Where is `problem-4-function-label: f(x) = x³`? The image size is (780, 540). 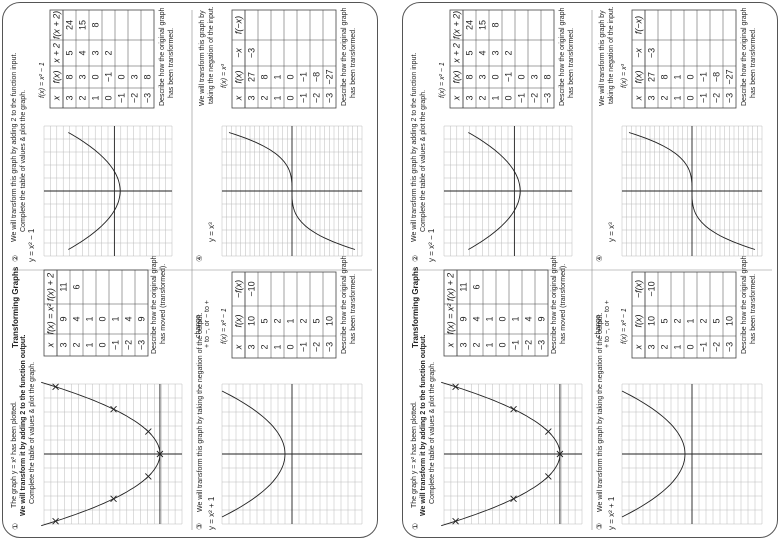 problem-4-function-label: f(x) = x³ is located at coordinates (224, 75).